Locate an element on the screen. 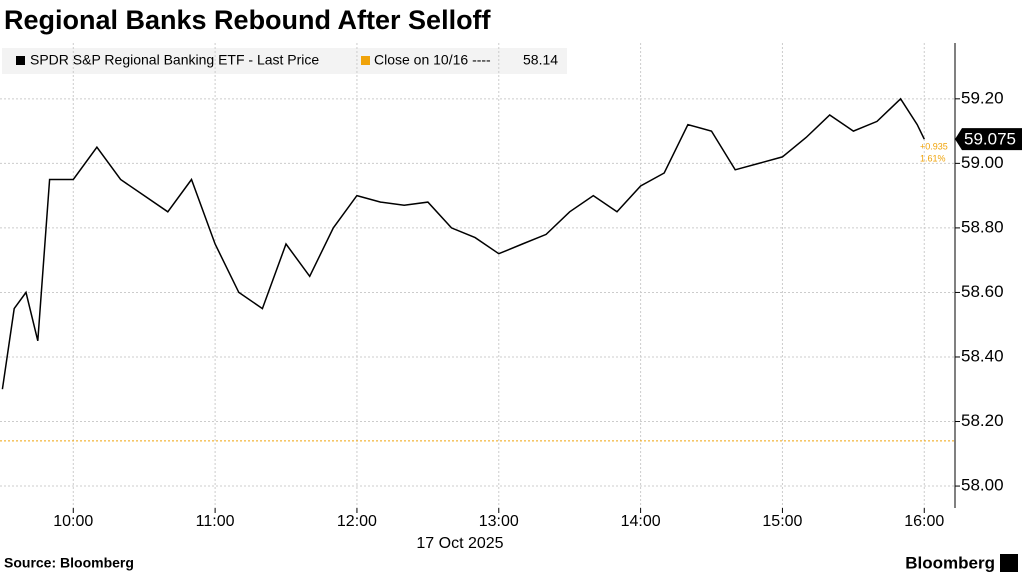 The height and width of the screenshot is (581, 1024). y-tick-label: 58.60 is located at coordinates (982, 291).